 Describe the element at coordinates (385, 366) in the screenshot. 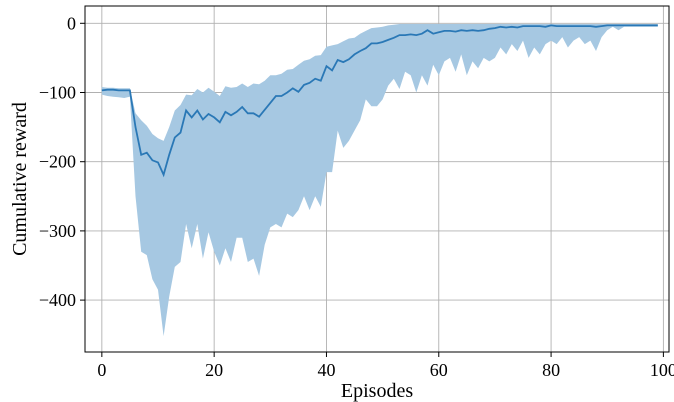

I see `x-axis-ticks: 0 20 40 60 80 100` at that location.